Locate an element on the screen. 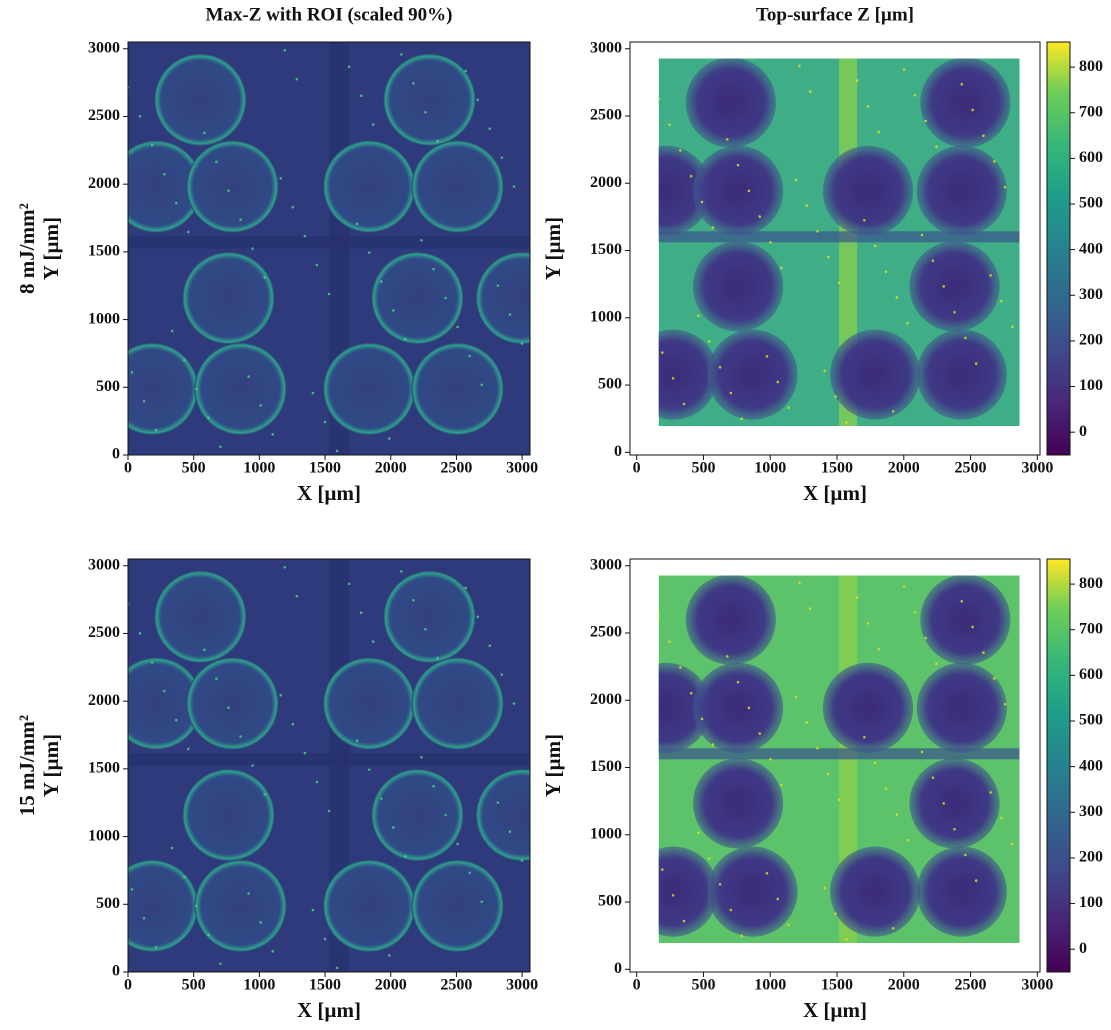  y-axis-label: 8 mJ/mm² is located at coordinates (27, 248).